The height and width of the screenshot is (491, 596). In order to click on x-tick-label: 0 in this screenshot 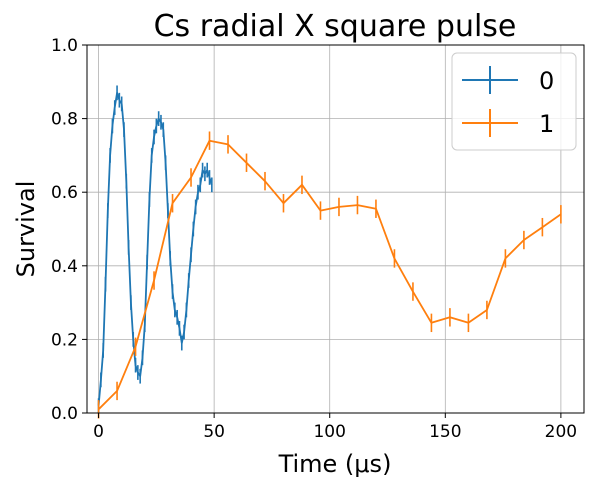, I will do `click(98, 432)`.